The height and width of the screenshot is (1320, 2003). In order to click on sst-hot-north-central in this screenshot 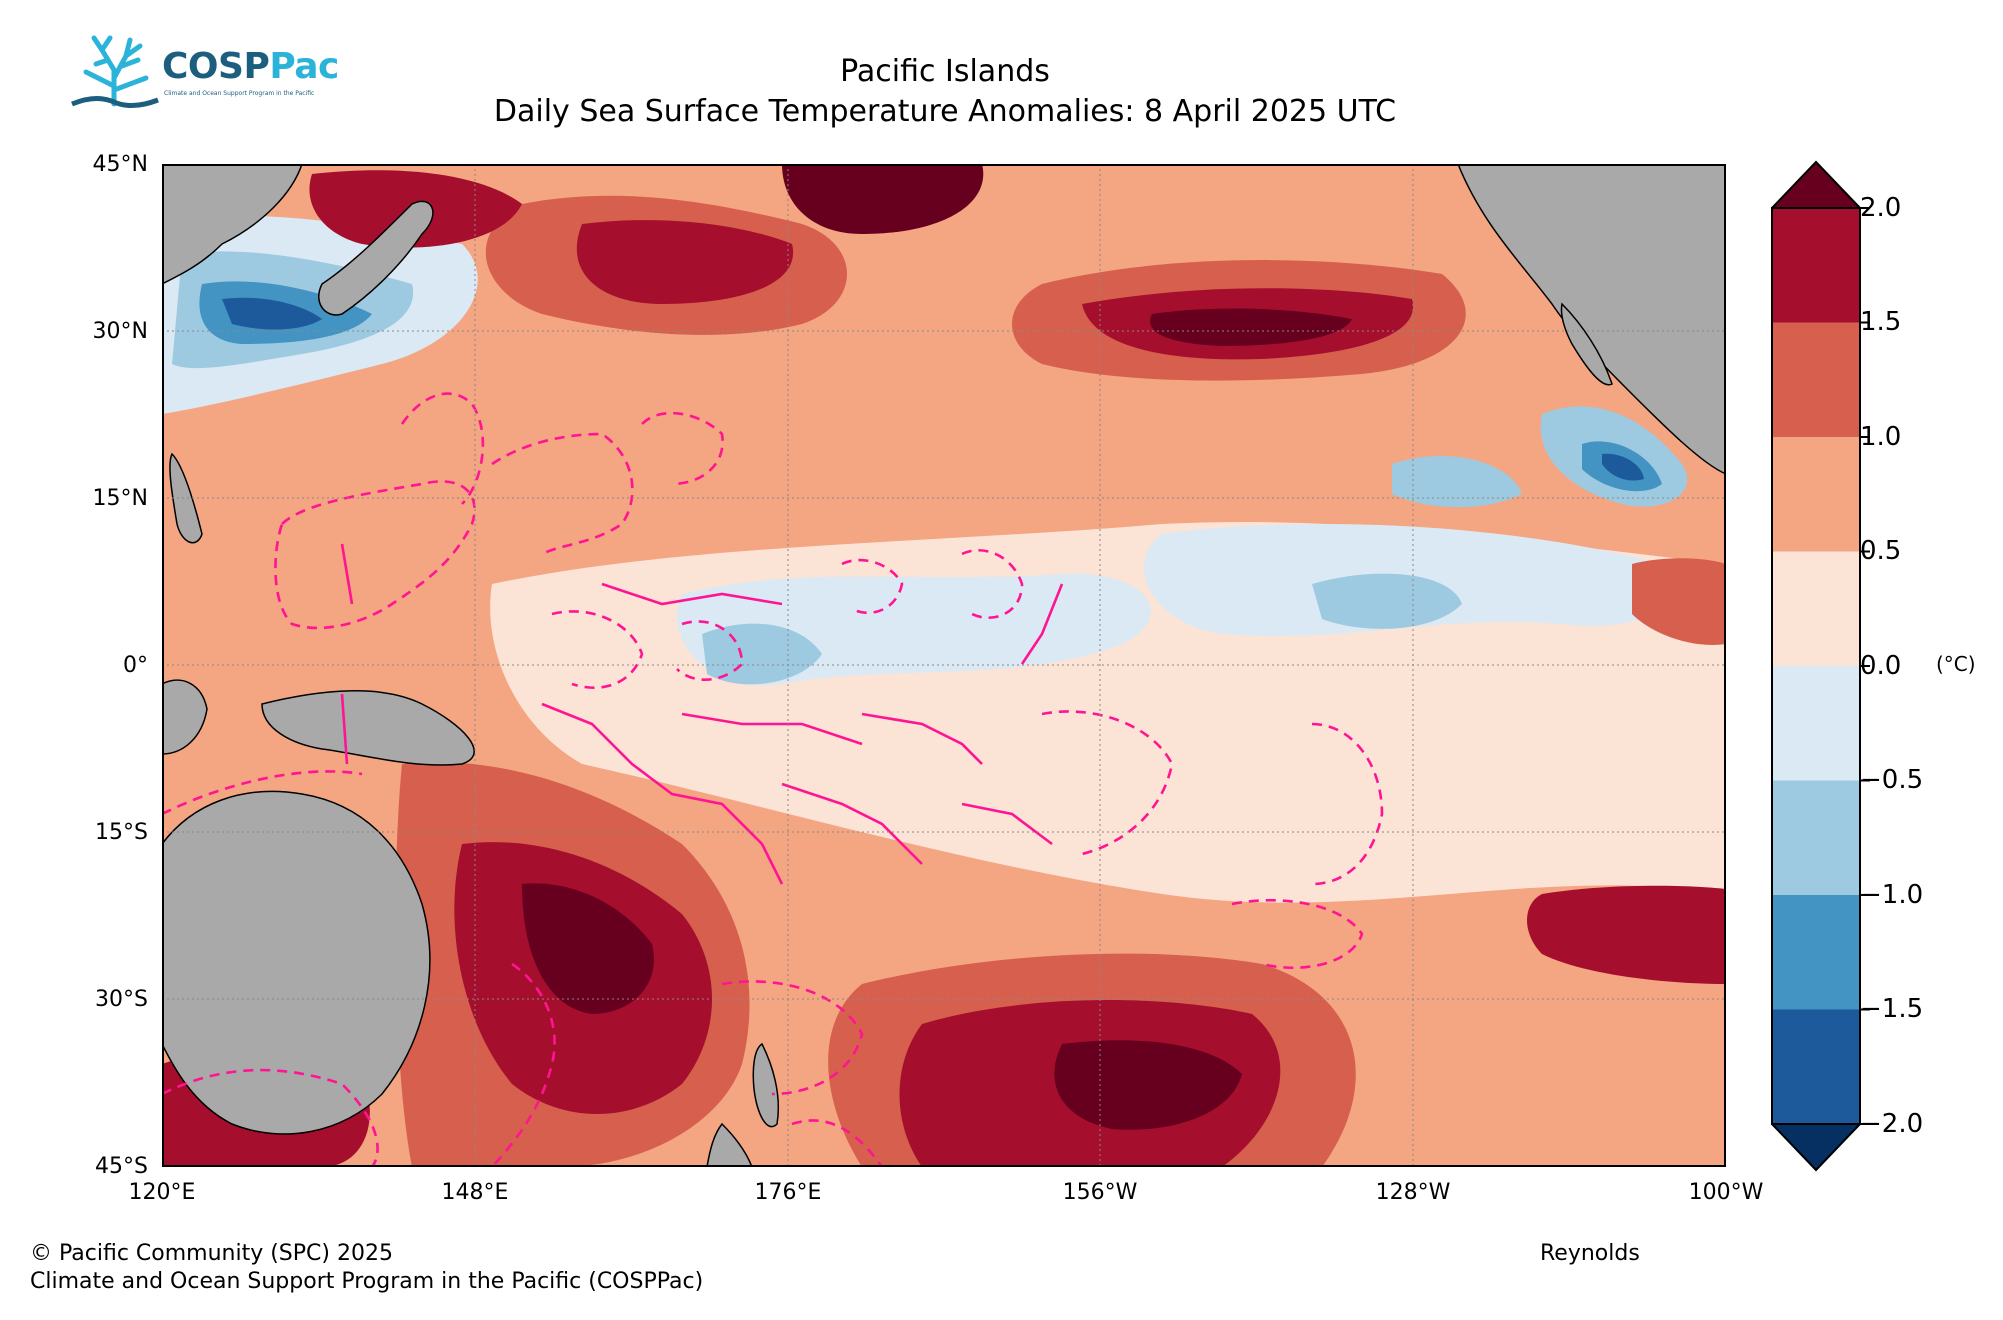, I will do `click(685, 262)`.